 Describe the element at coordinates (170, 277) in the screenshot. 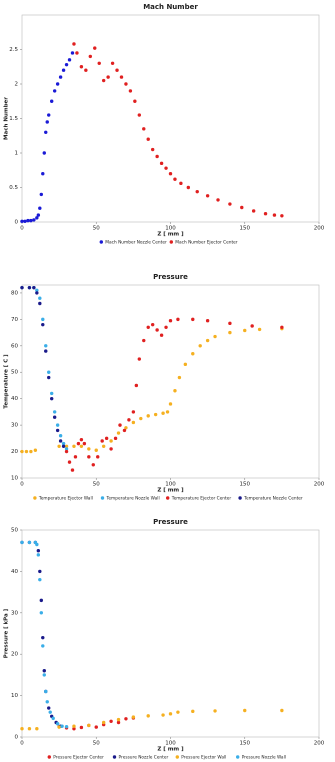

I see `chart-title: Pressure` at that location.